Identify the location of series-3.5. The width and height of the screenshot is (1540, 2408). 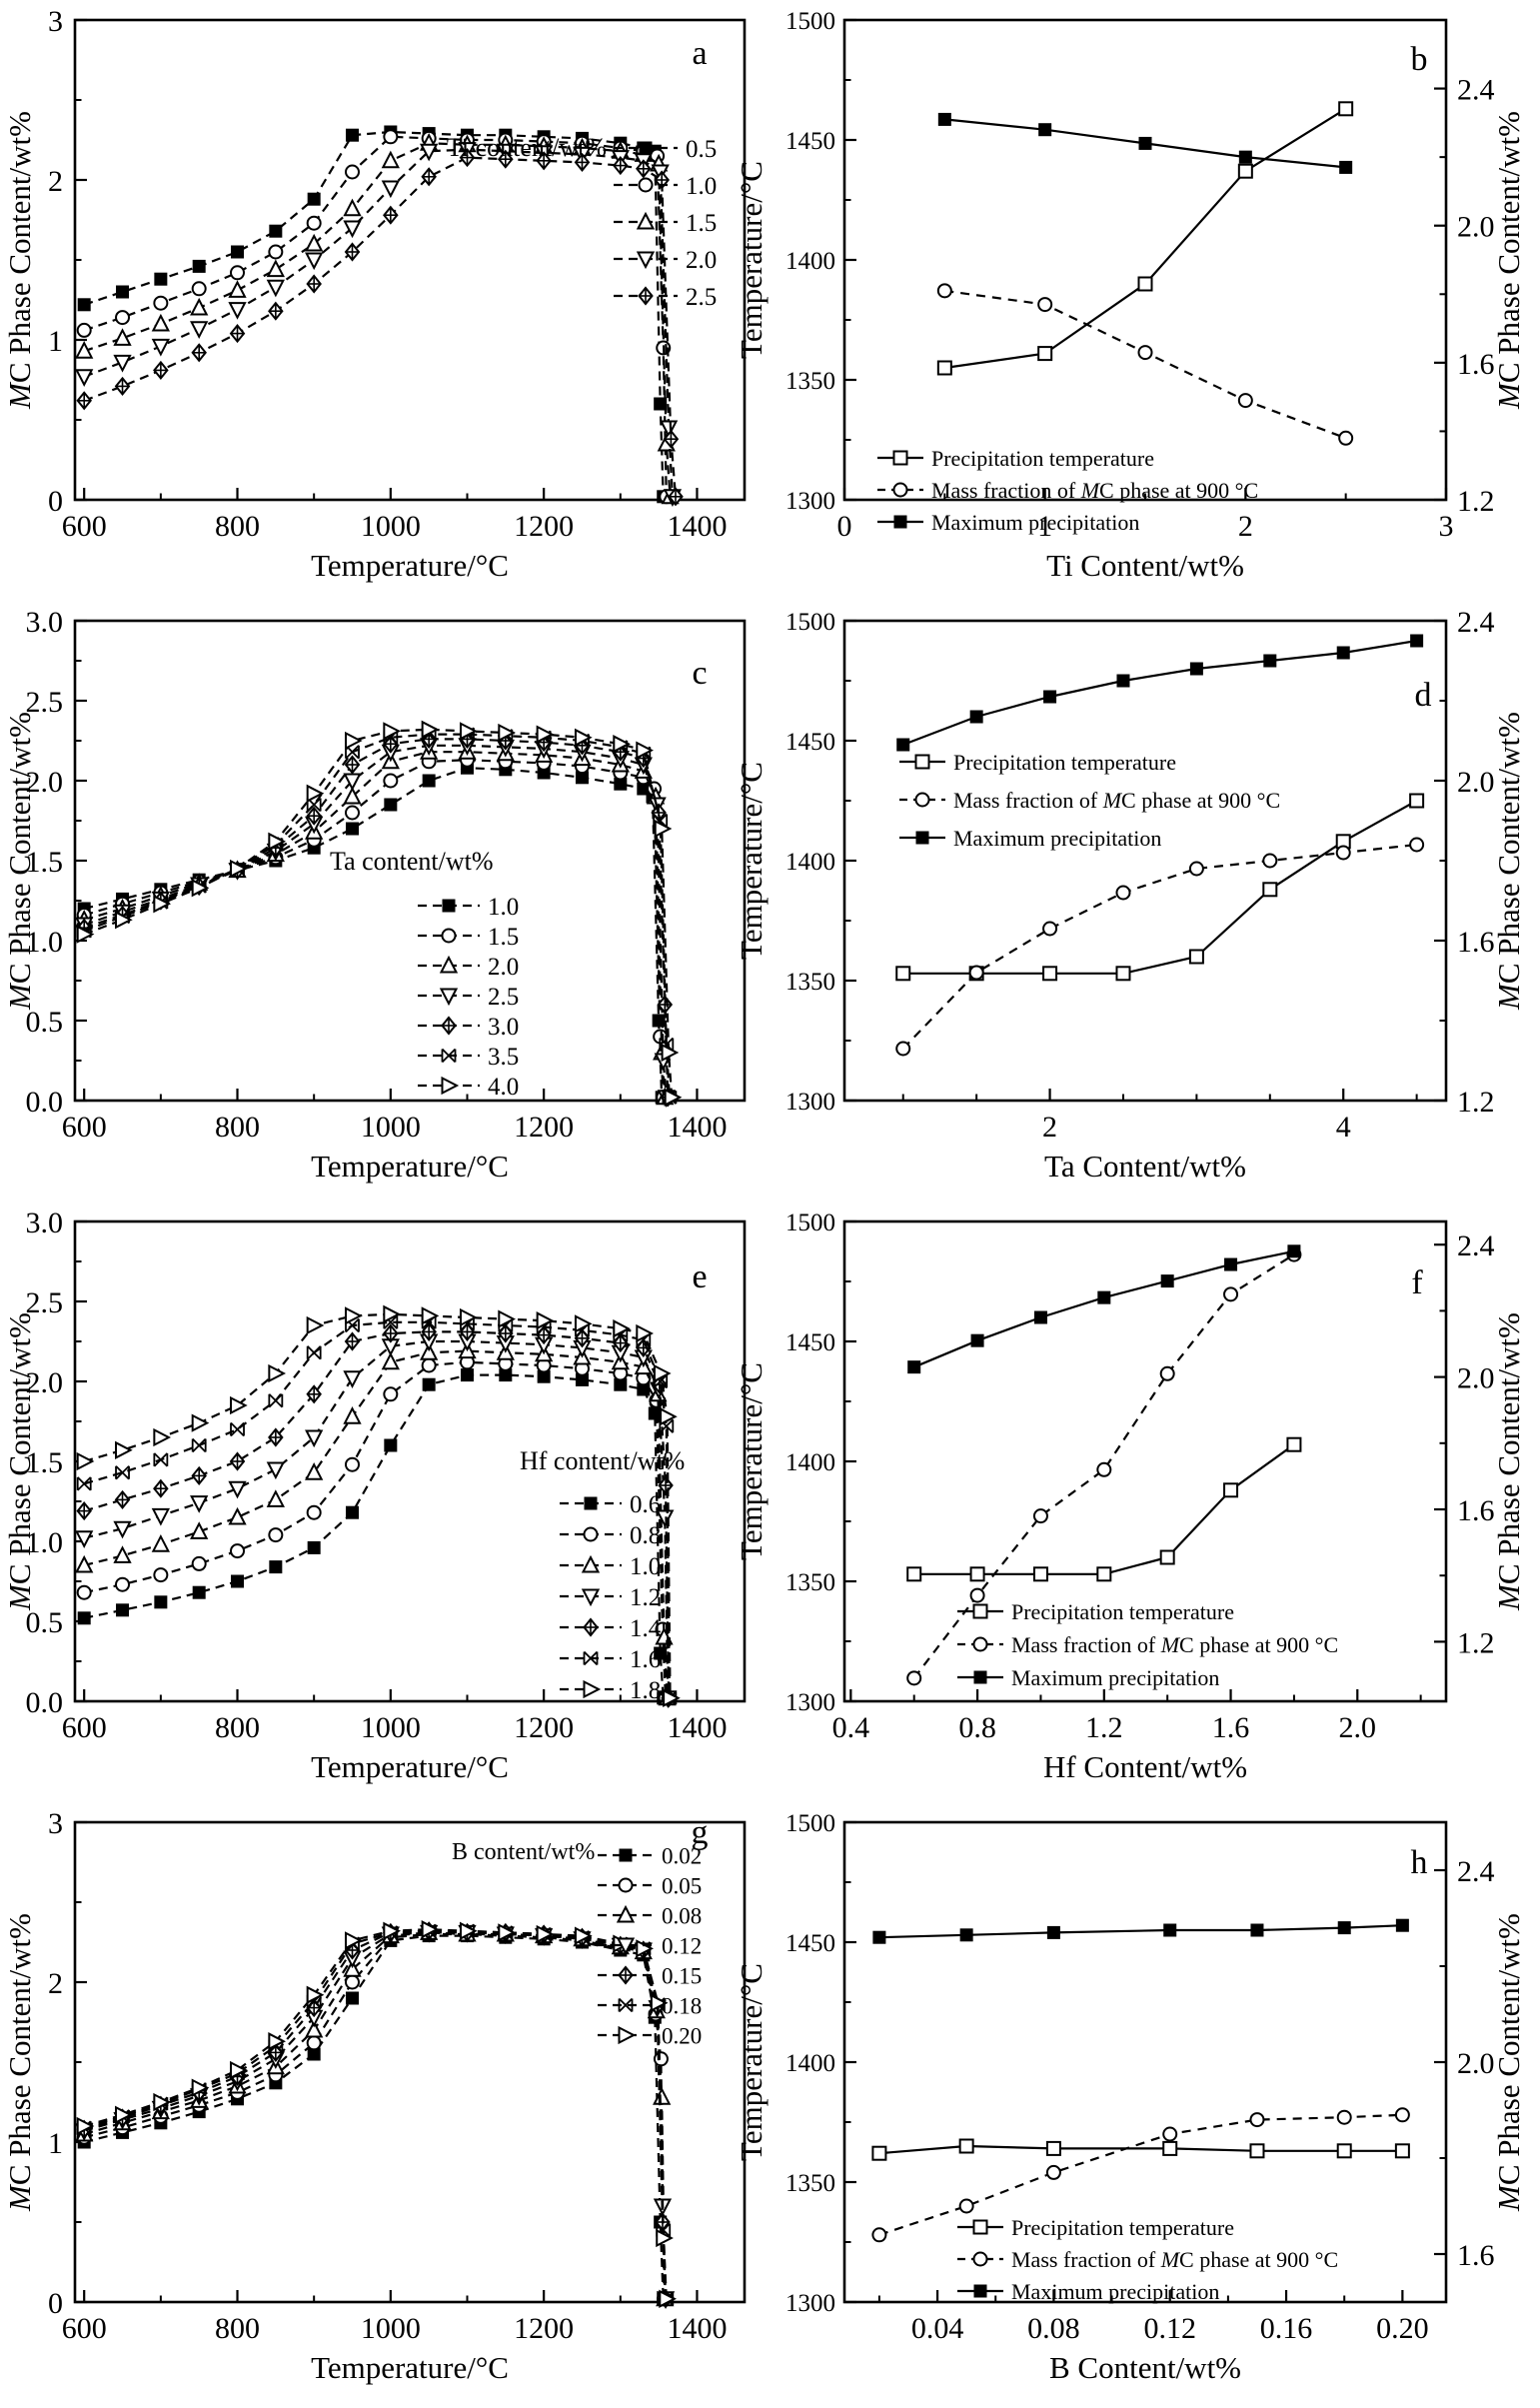
(377, 916).